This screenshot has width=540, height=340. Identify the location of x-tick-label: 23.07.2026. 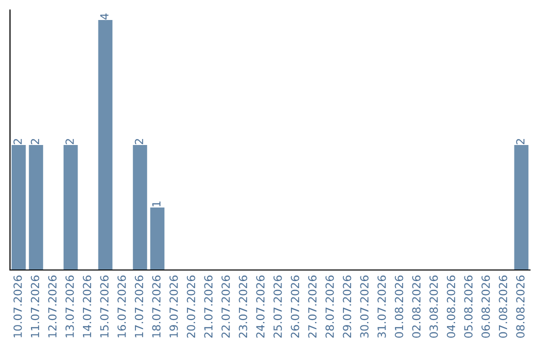
(243, 307).